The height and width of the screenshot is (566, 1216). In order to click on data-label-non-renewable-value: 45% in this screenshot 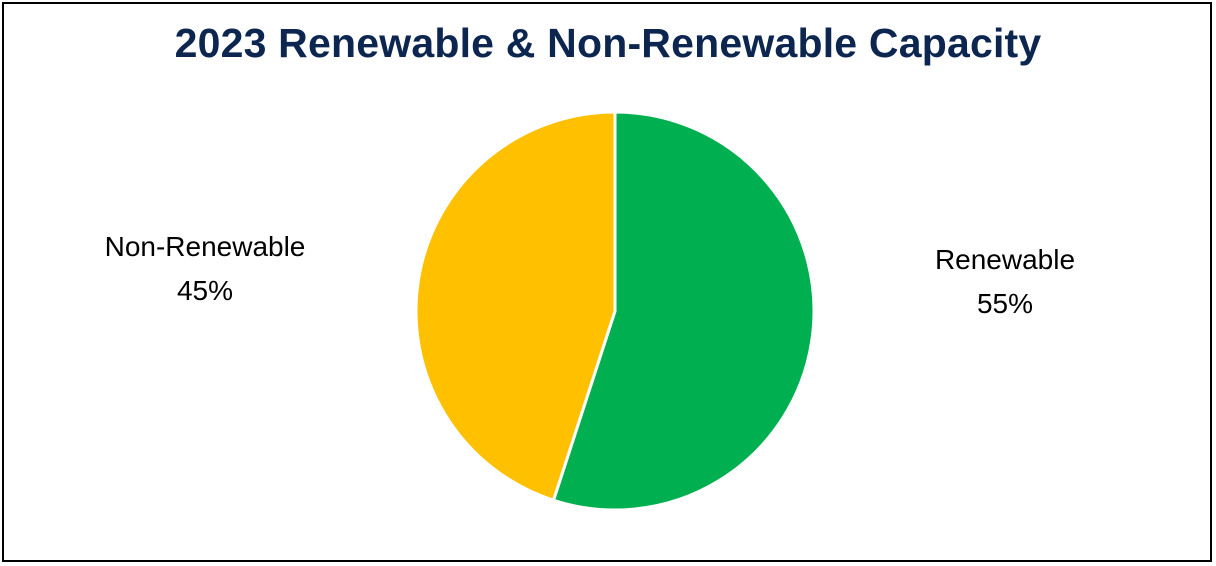, I will do `click(205, 290)`.